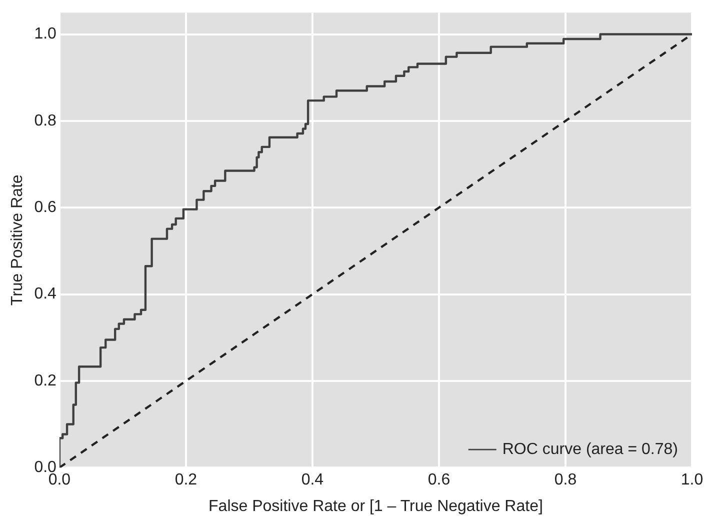 The height and width of the screenshot is (524, 712). I want to click on y-tick-label: 0.8, so click(45, 121).